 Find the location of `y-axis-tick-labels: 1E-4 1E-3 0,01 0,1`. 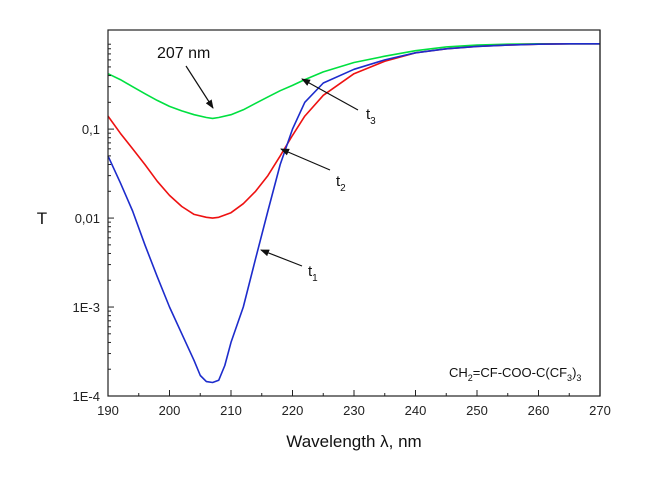

y-axis-tick-labels: 1E-4 1E-3 0,01 0,1 is located at coordinates (86, 263).